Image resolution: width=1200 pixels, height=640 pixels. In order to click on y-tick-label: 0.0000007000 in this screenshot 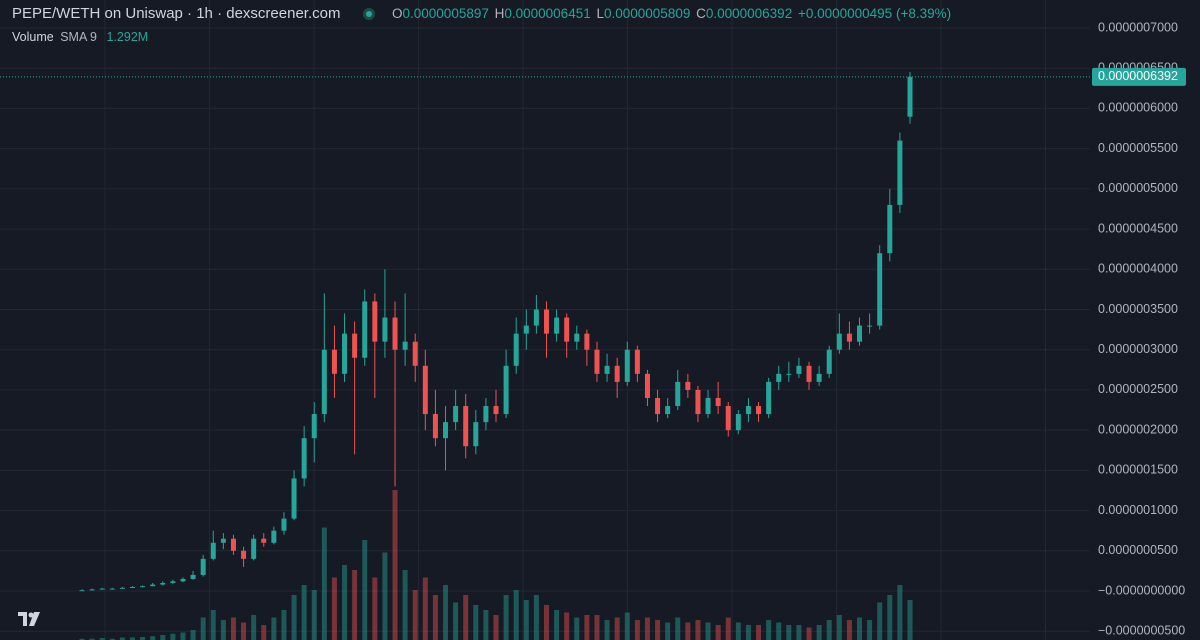, I will do `click(1138, 27)`.